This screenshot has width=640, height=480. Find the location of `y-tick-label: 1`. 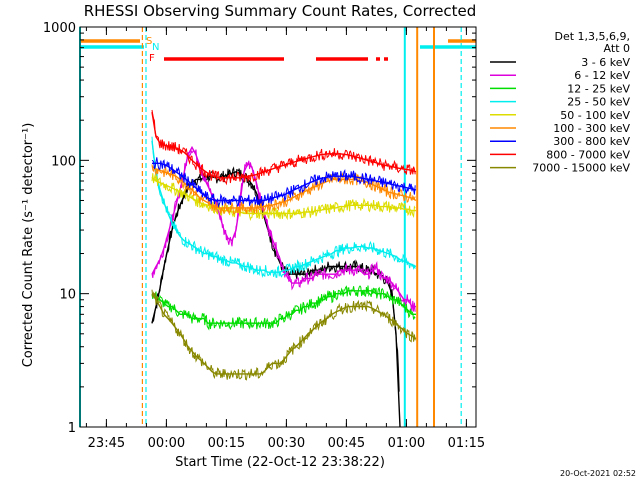

y-tick-label: 1 is located at coordinates (72, 428).